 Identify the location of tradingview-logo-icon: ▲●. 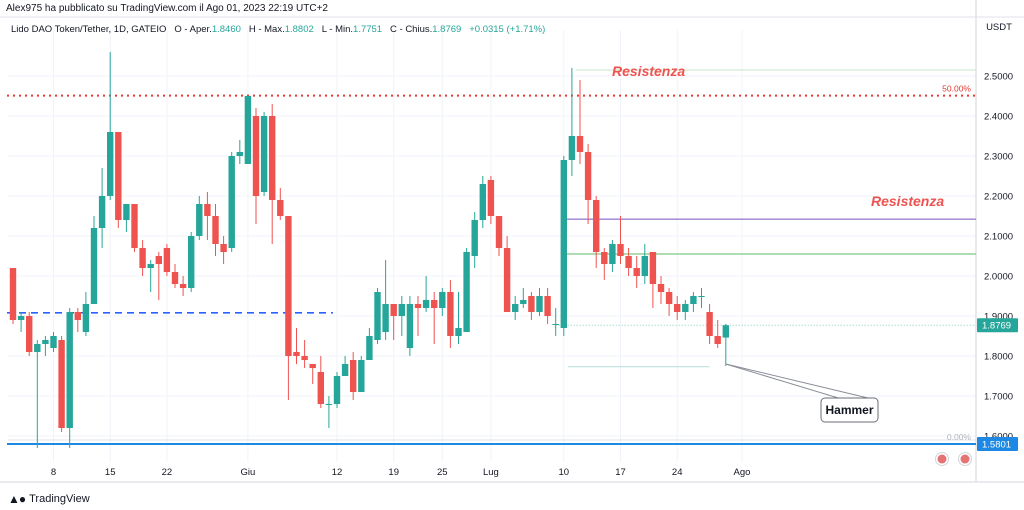
(17, 499).